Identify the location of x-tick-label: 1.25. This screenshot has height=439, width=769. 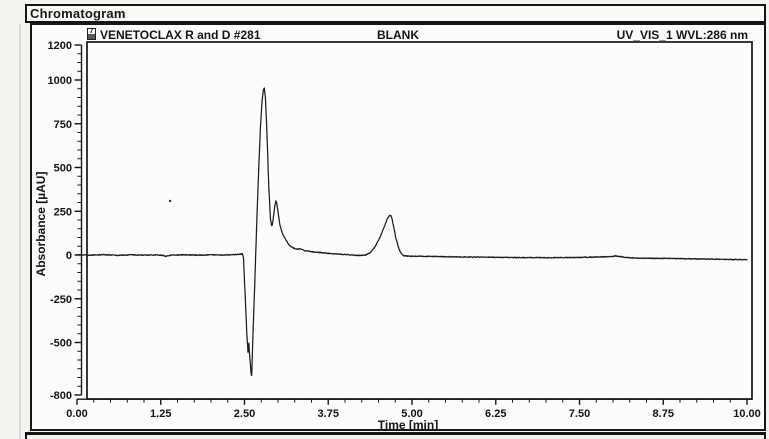
(160, 414).